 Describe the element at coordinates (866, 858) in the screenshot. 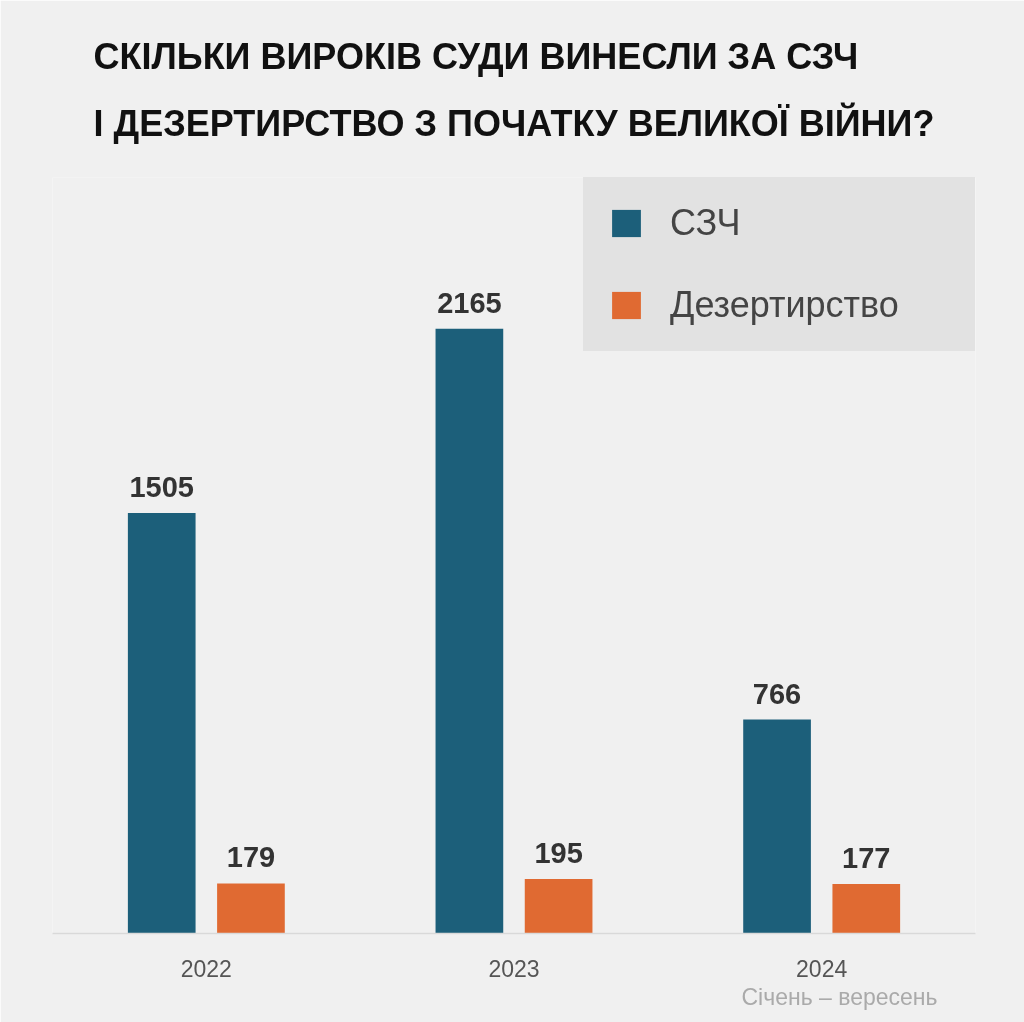

I see `data-label: 177` at that location.